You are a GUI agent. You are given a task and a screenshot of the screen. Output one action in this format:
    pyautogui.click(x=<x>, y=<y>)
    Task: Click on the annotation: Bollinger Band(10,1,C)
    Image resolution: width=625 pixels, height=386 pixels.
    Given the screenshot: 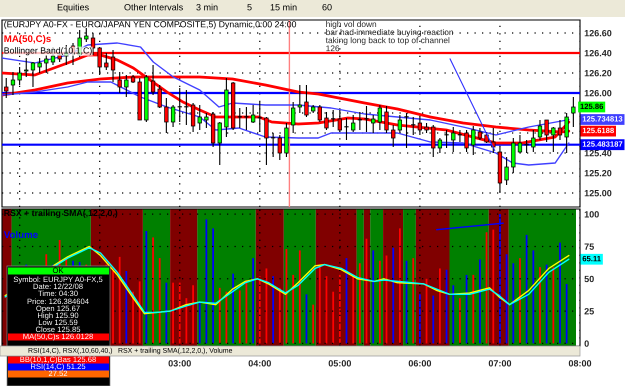 What is the action you would take?
    pyautogui.click(x=48, y=51)
    